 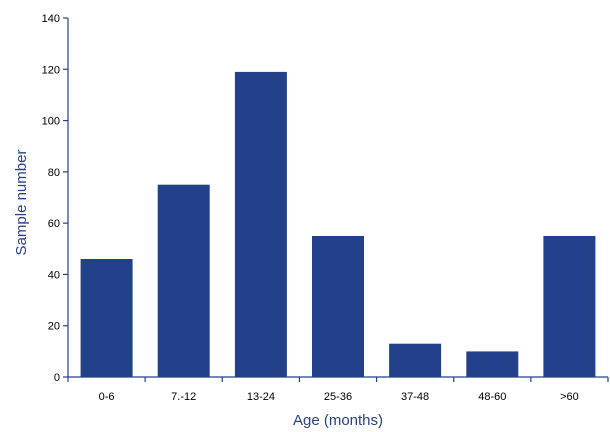 I want to click on x-tick-label: 13-24, so click(x=261, y=397).